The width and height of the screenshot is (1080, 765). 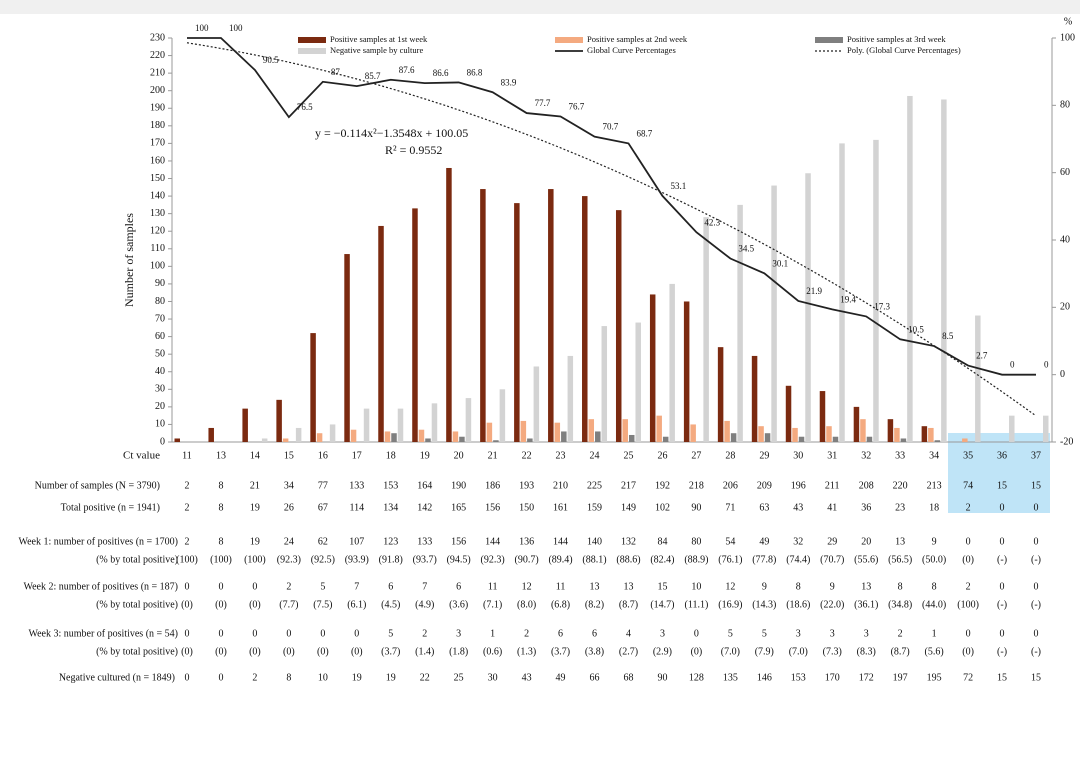 What do you see at coordinates (1066, 441) in the screenshot?
I see `y2-tick-label: -20` at bounding box center [1066, 441].